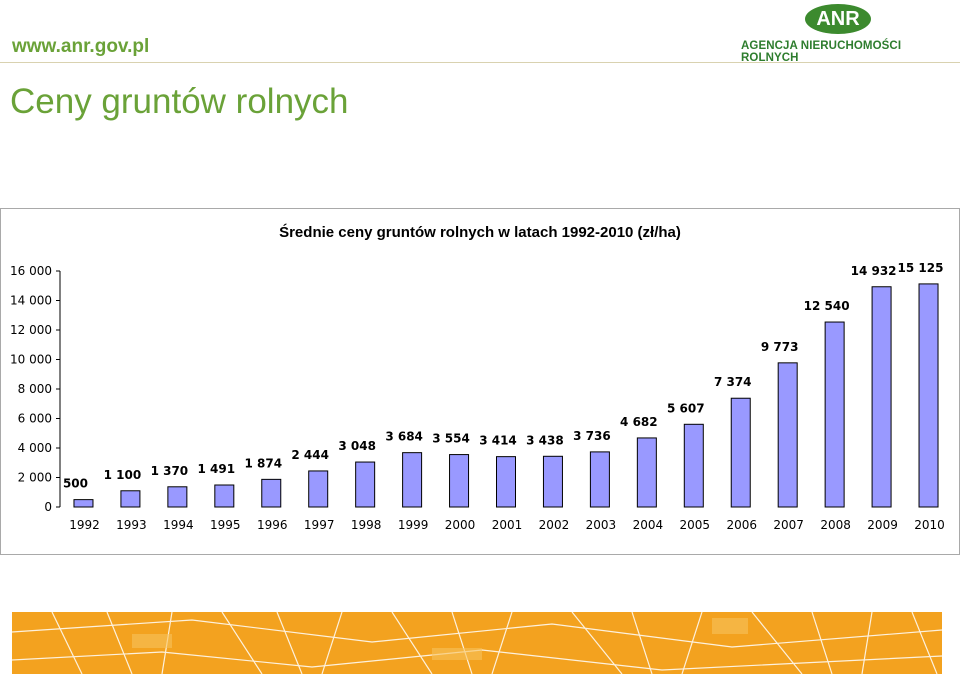 Image resolution: width=960 pixels, height=674 pixels. I want to click on x-tick-label: 2007, so click(788, 525).